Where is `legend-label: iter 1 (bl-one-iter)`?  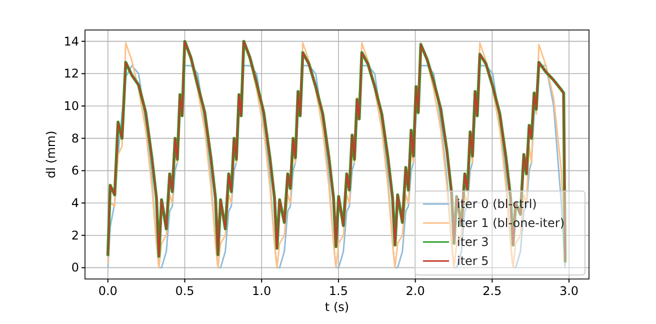
legend-label: iter 1 (bl-one-iter) is located at coordinates (511, 223).